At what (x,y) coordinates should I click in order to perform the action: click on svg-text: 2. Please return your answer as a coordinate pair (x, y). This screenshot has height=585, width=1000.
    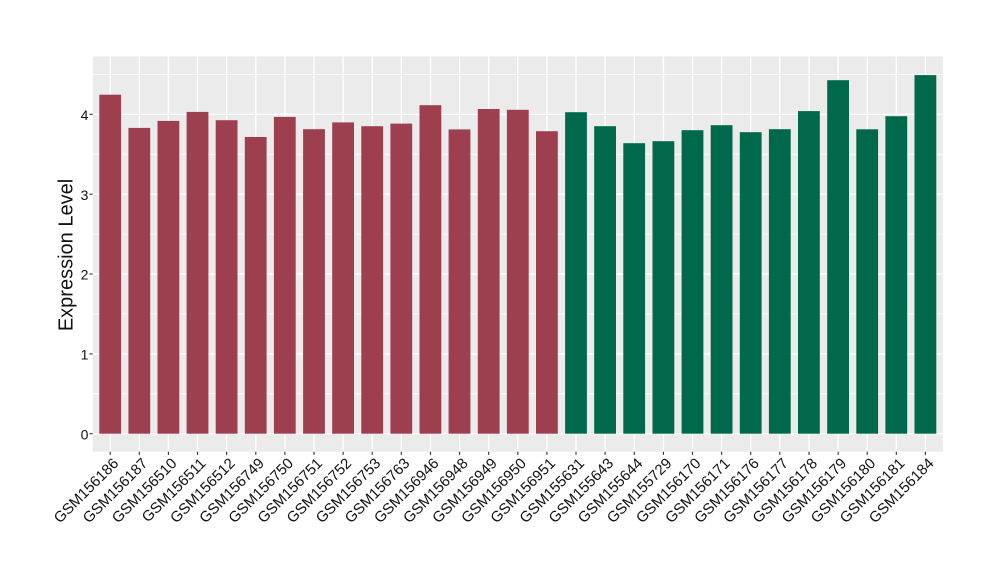
    Looking at the image, I should click on (85, 275).